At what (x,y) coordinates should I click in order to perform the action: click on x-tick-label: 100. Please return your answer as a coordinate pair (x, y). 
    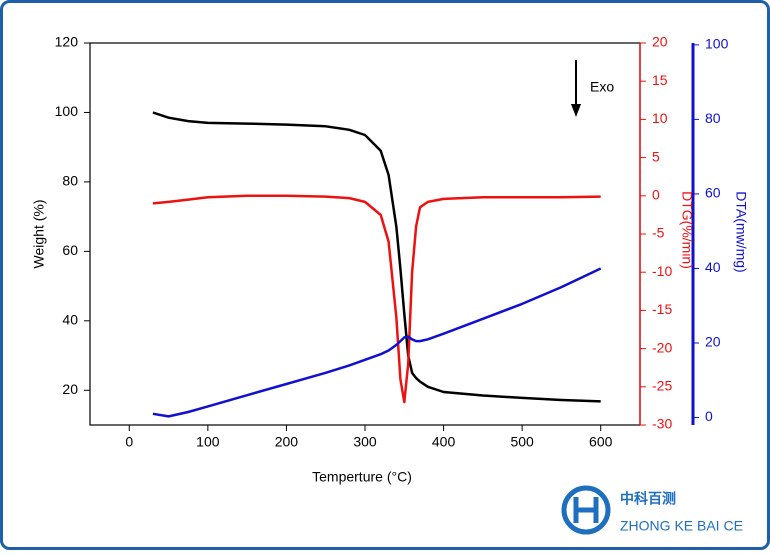
    Looking at the image, I should click on (208, 442).